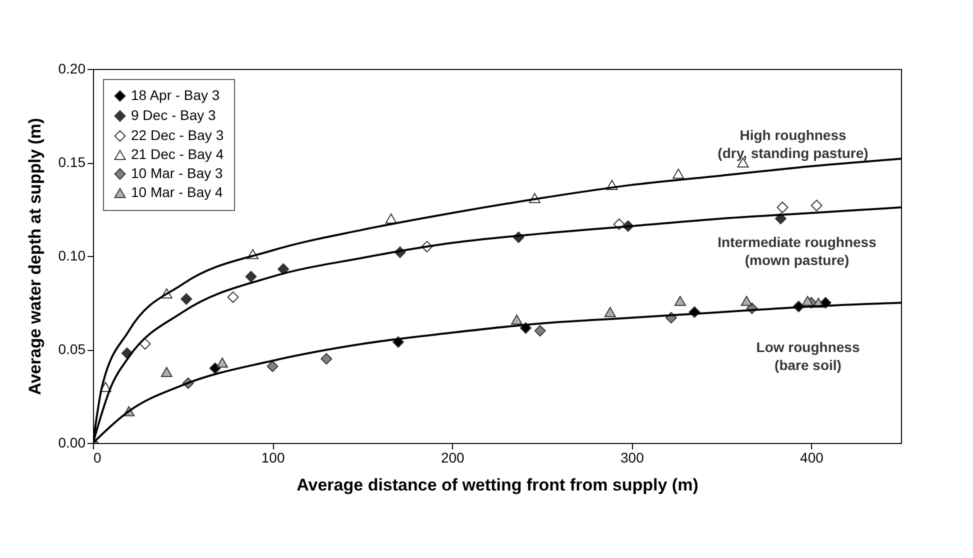 The height and width of the screenshot is (558, 973). What do you see at coordinates (72, 162) in the screenshot?
I see `y-tick-label: 0.15` at bounding box center [72, 162].